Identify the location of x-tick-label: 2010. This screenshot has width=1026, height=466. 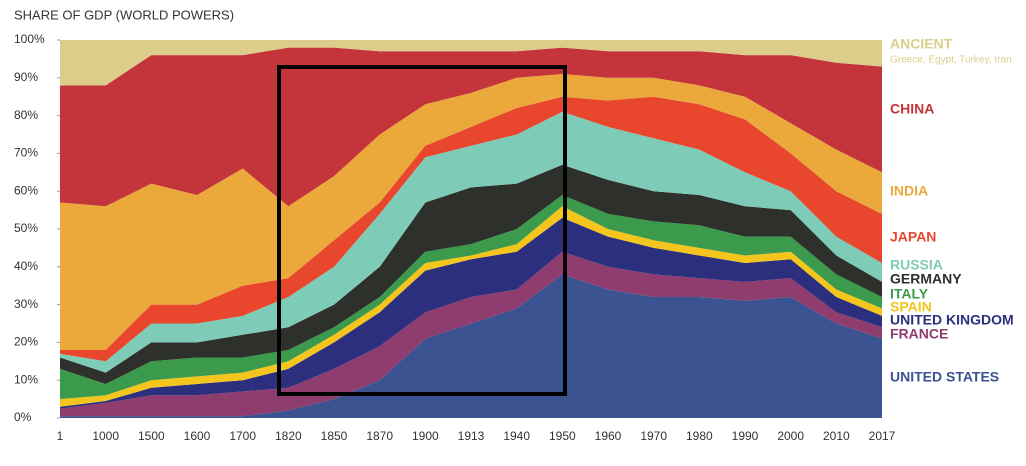
(836, 436).